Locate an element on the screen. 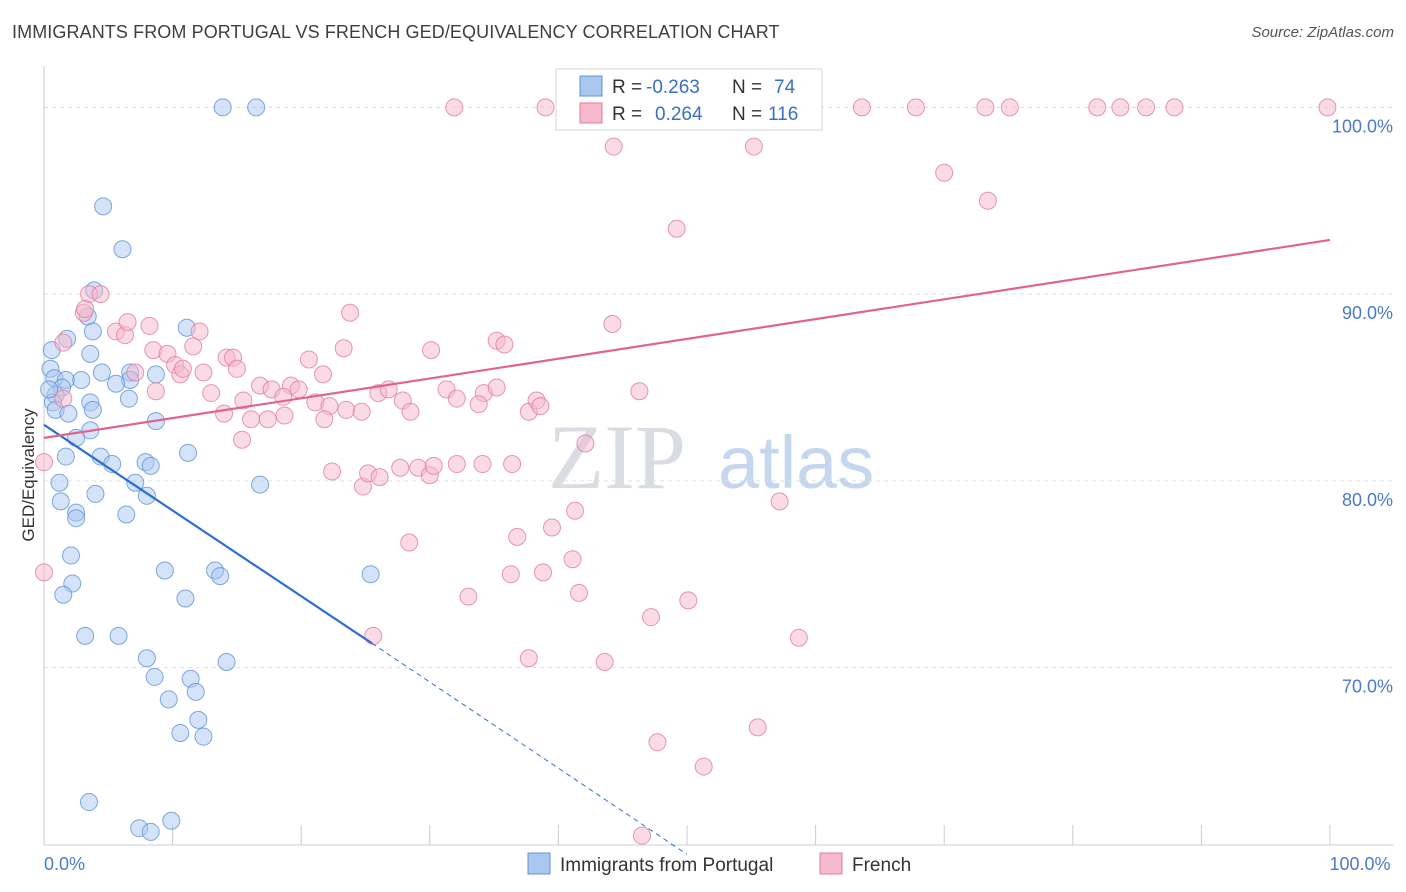  stats-r-label-french: R = is located at coordinates (627, 114).